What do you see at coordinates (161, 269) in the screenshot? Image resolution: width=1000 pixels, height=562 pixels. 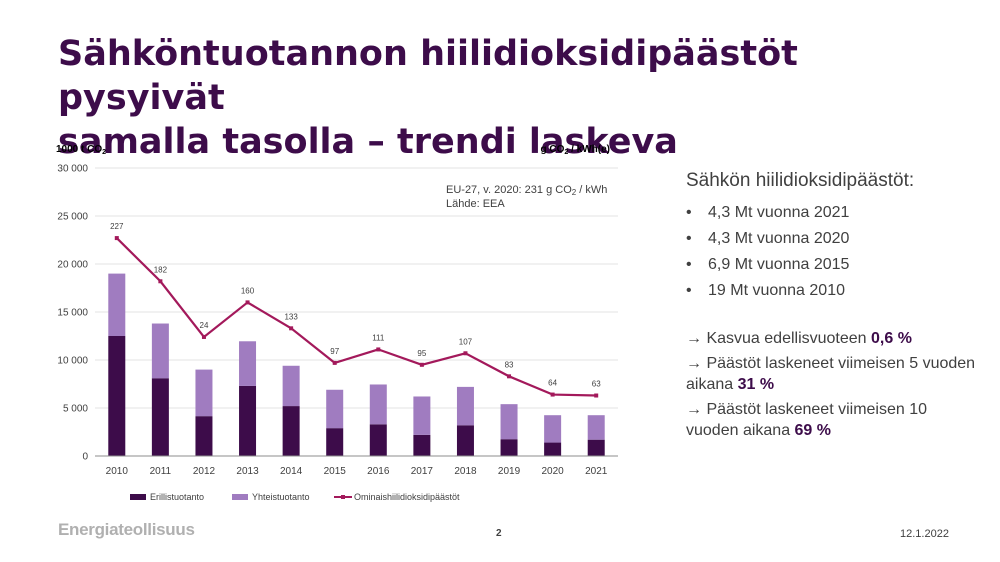 I see `data-label: 182` at bounding box center [161, 269].